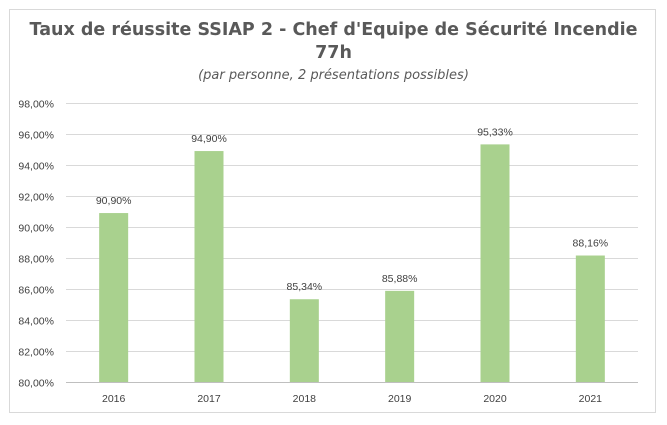 This screenshot has width=667, height=425. What do you see at coordinates (591, 399) in the screenshot?
I see `x-tick-label: 2021` at bounding box center [591, 399].